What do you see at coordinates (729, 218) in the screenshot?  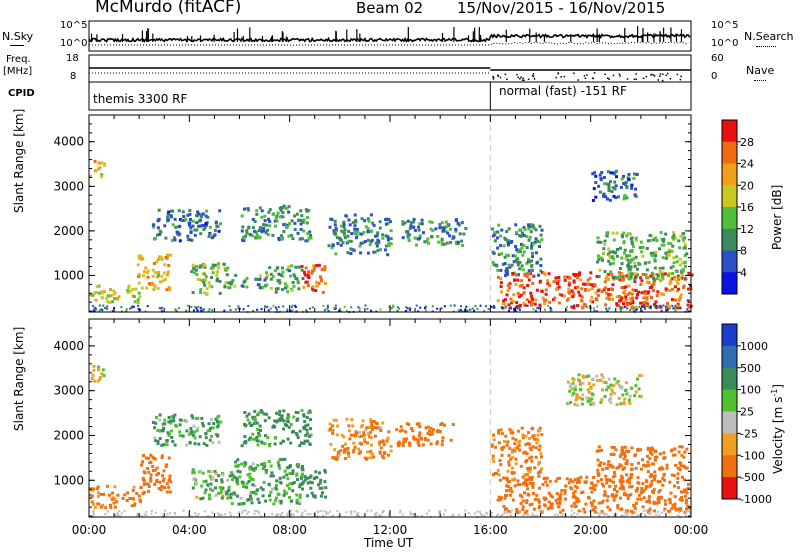 I see `power-colorbar-segment` at bounding box center [729, 218].